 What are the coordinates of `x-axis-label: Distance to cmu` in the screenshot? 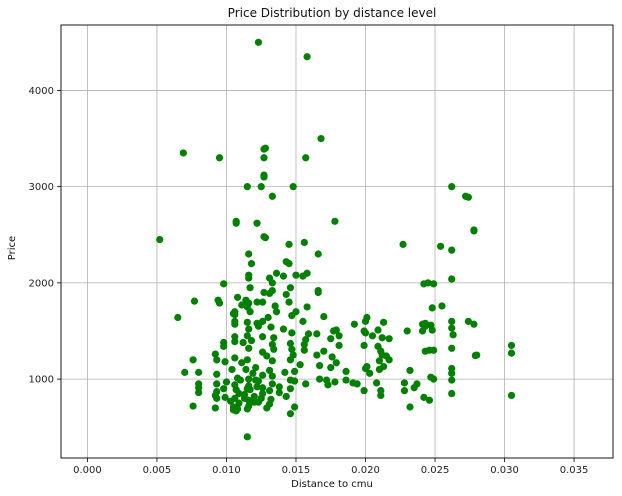 It's located at (332, 484).